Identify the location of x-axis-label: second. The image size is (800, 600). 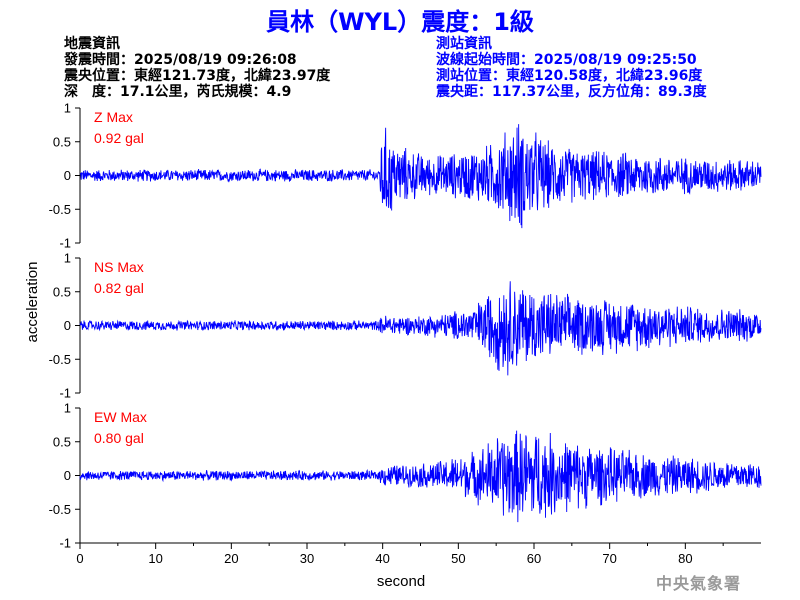
(401, 581).